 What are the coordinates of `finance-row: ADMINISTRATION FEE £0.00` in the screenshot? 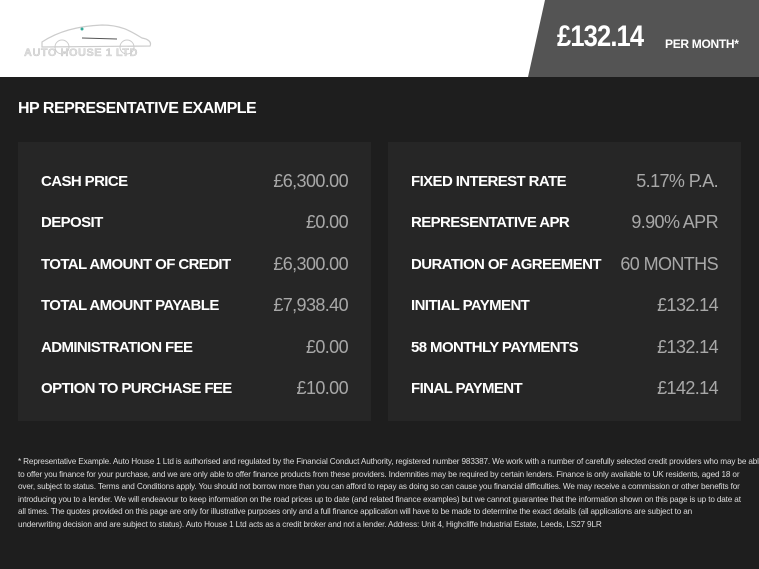 It's located at (195, 346).